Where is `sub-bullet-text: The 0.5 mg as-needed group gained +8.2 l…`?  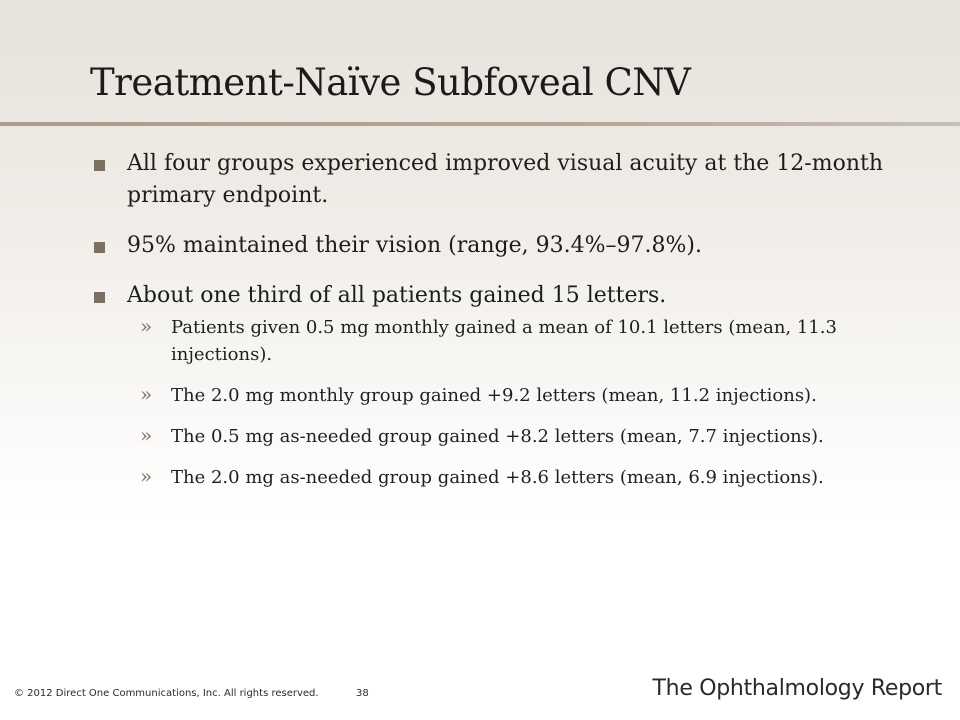 sub-bullet-text: The 0.5 mg as-needed group gained +8.2 l… is located at coordinates (497, 436).